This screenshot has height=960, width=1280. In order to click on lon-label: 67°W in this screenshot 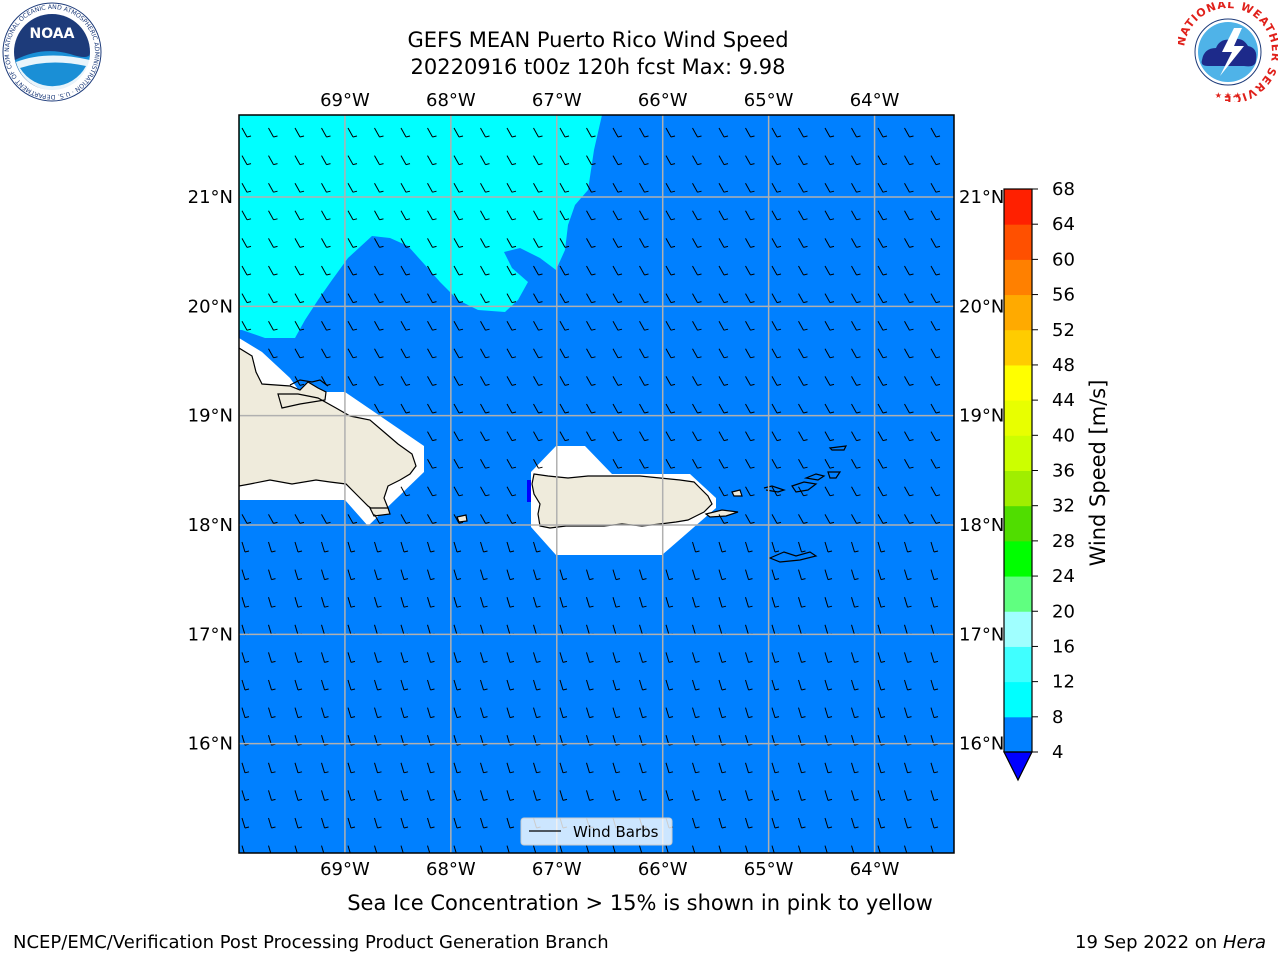, I will do `click(557, 100)`.